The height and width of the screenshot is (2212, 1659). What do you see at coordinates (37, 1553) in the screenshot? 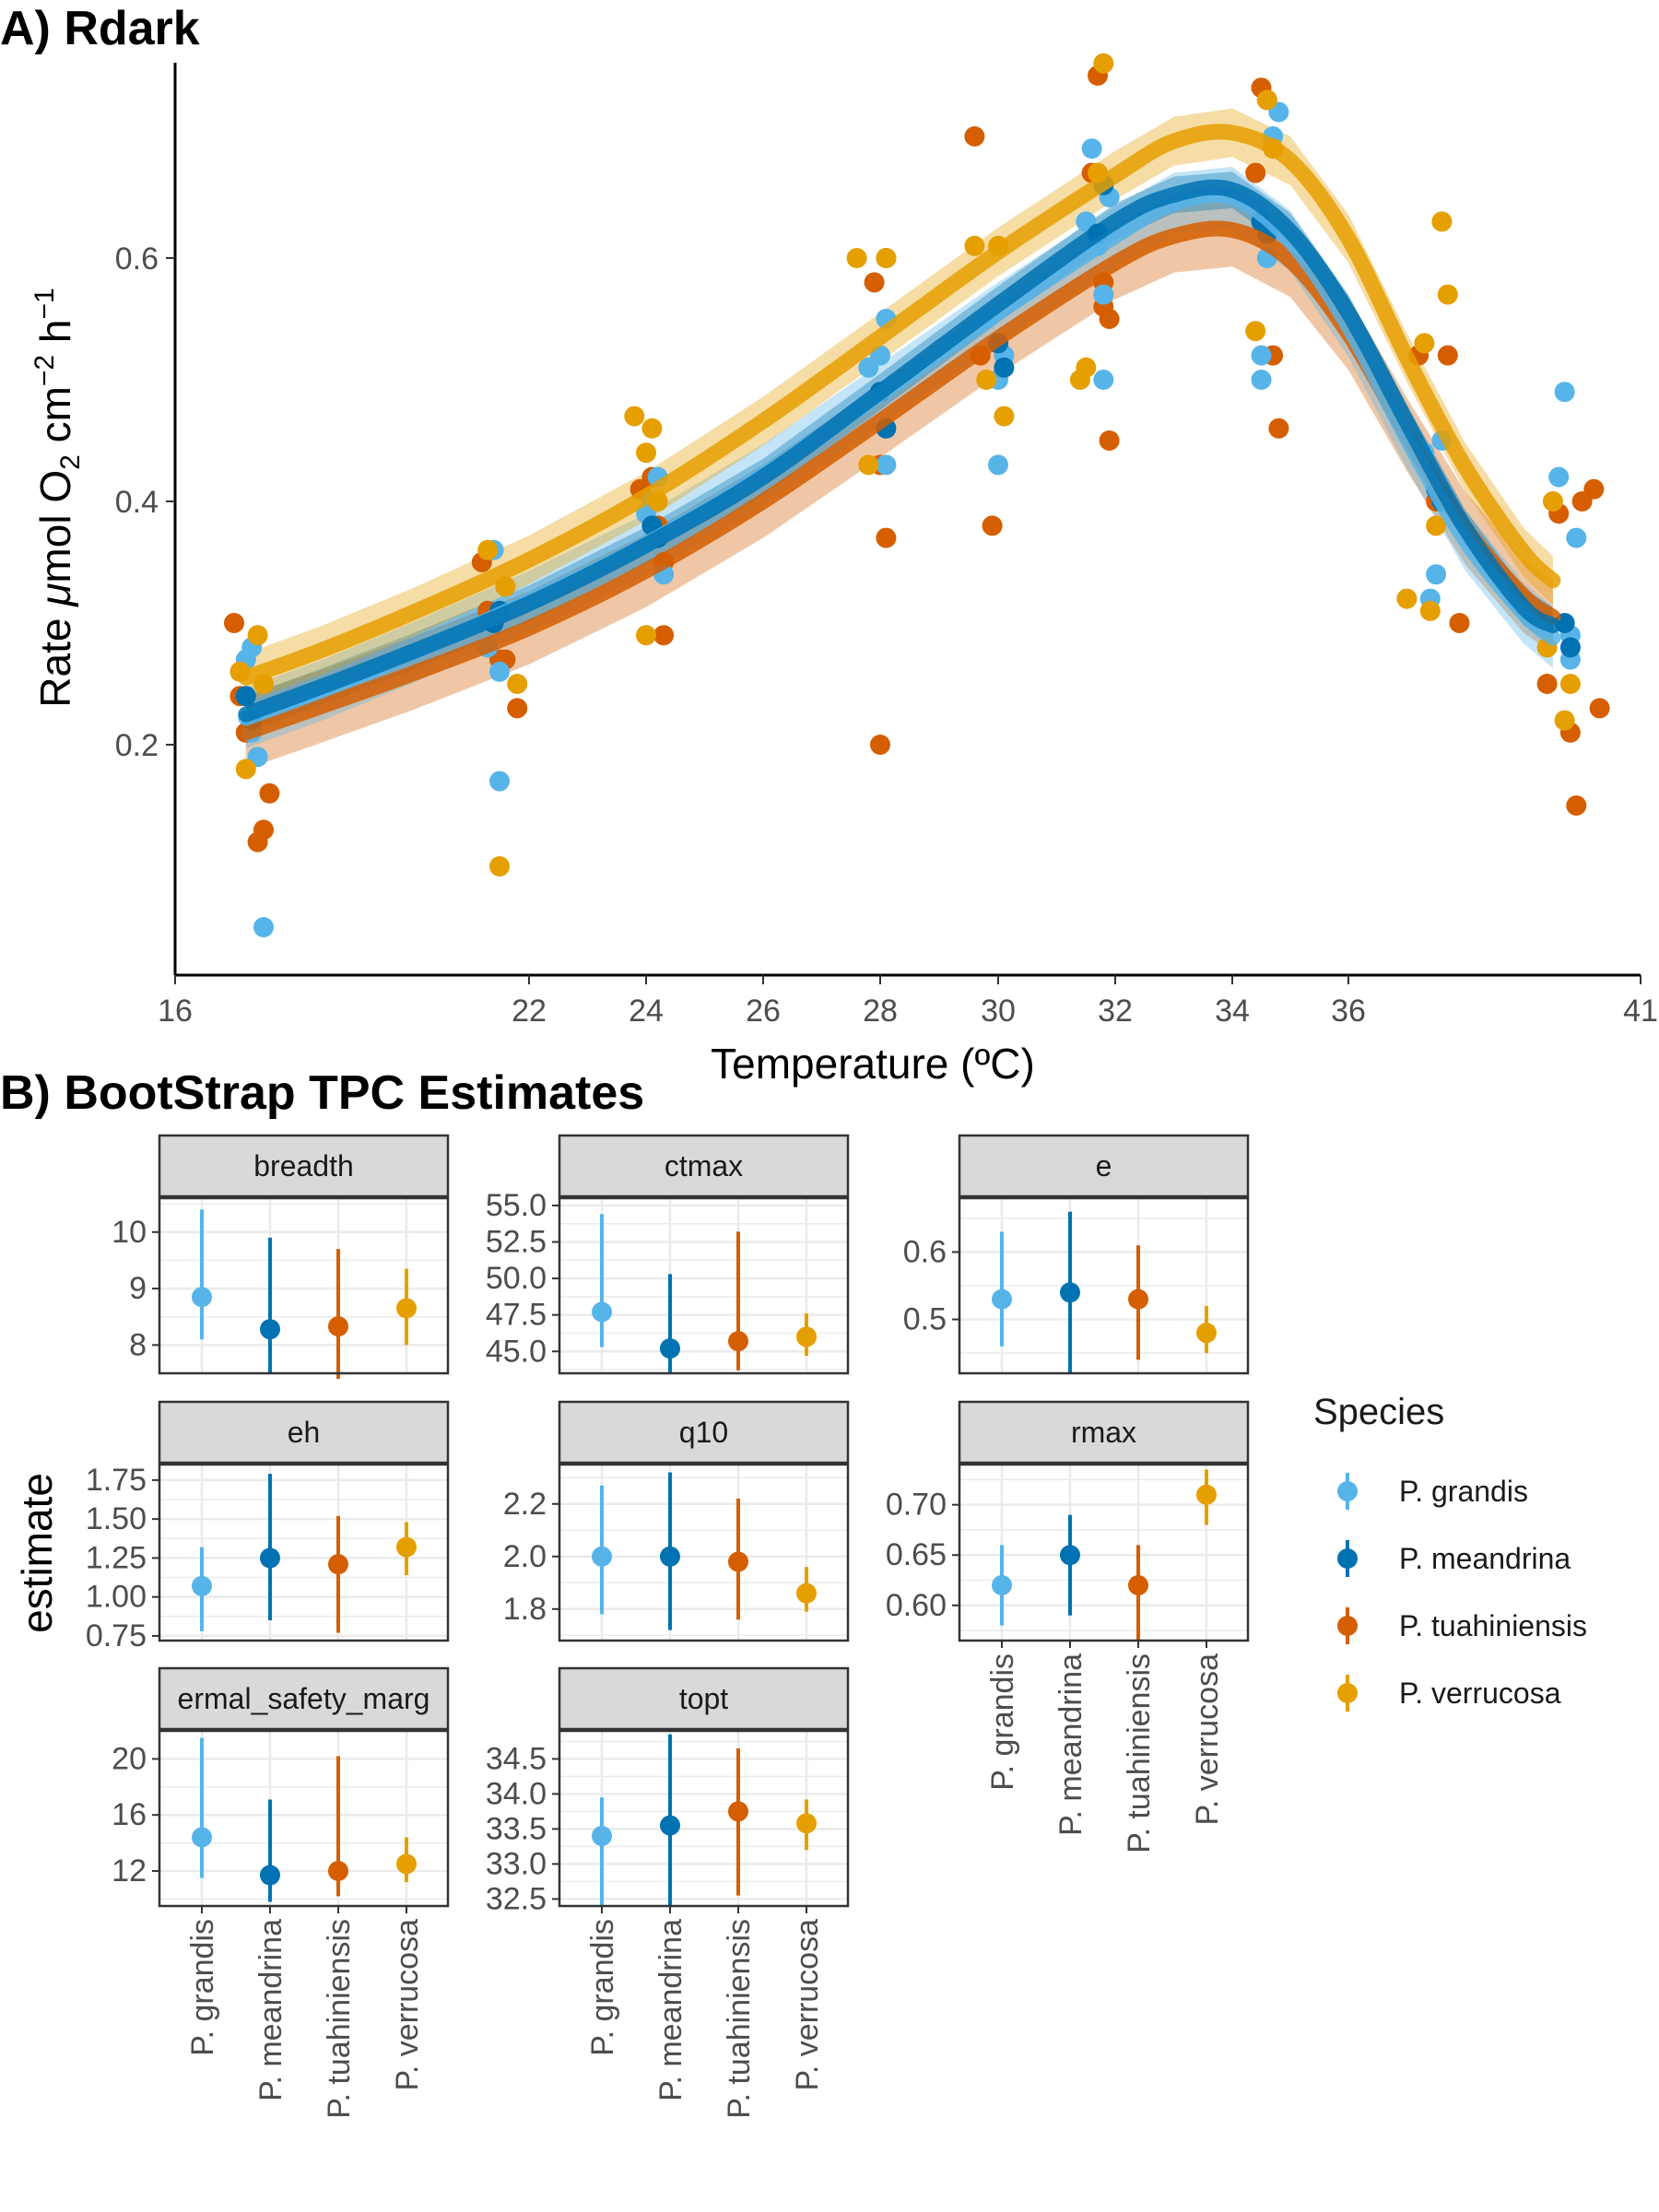
I see `facet-y-axis-title: estimate` at bounding box center [37, 1553].